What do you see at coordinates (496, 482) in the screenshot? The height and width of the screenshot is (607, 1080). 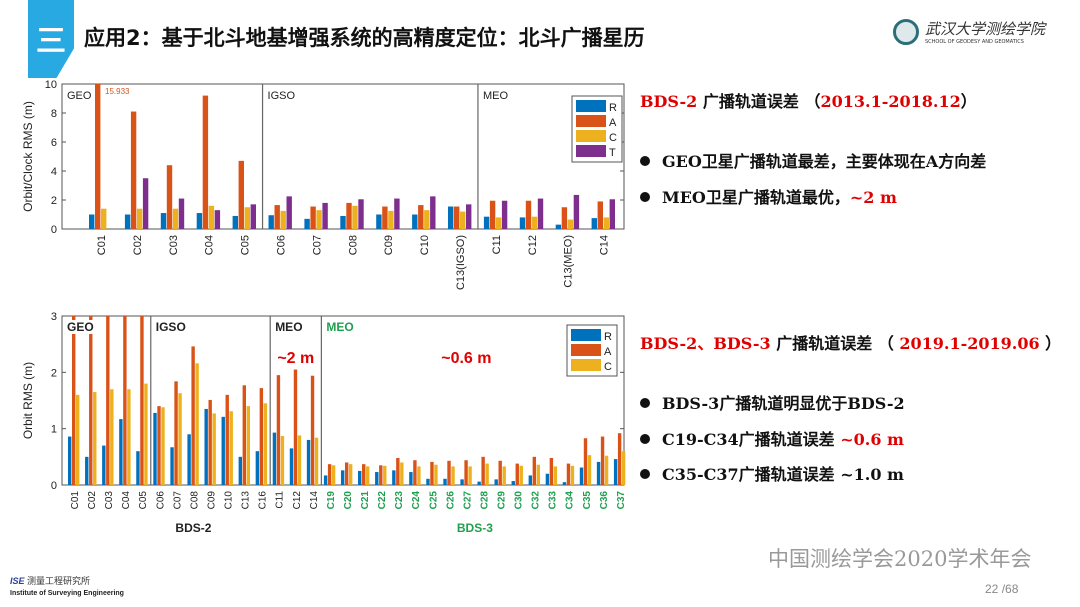 I see `bar-R-C29` at bounding box center [496, 482].